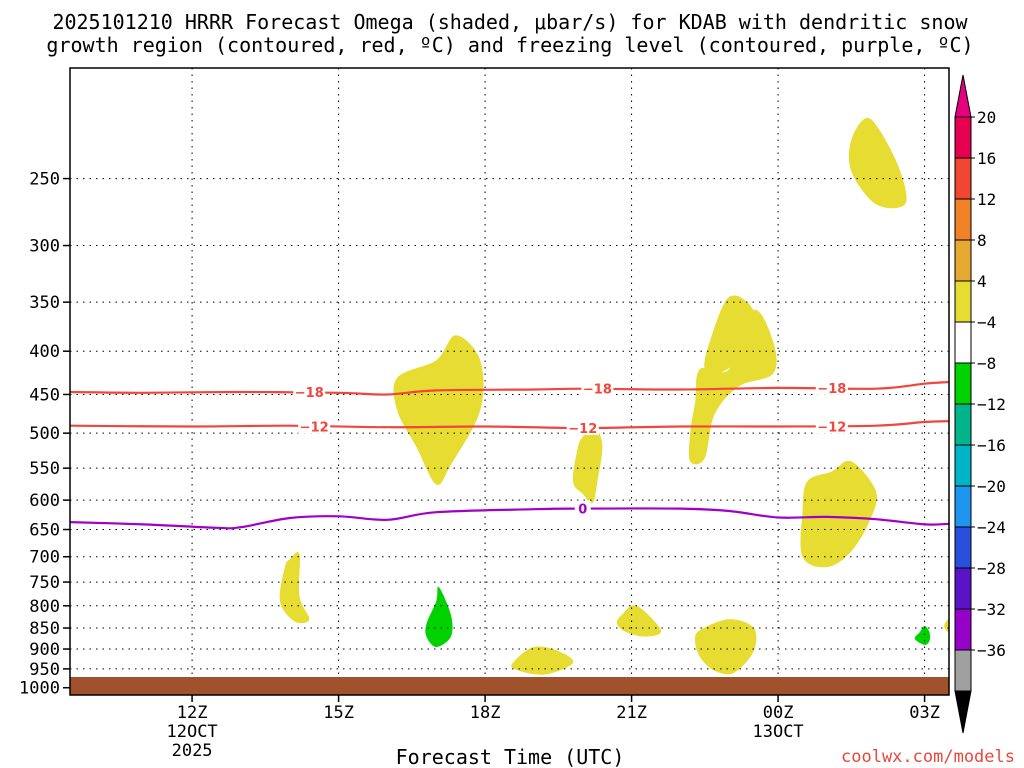 The height and width of the screenshot is (768, 1024). What do you see at coordinates (44, 629) in the screenshot?
I see `y-tick-label: 850` at bounding box center [44, 629].